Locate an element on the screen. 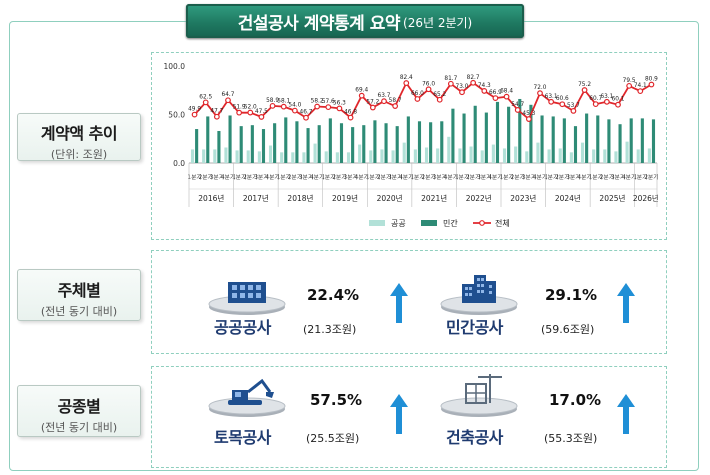  total-data-label: 64.7 is located at coordinates (228, 95).